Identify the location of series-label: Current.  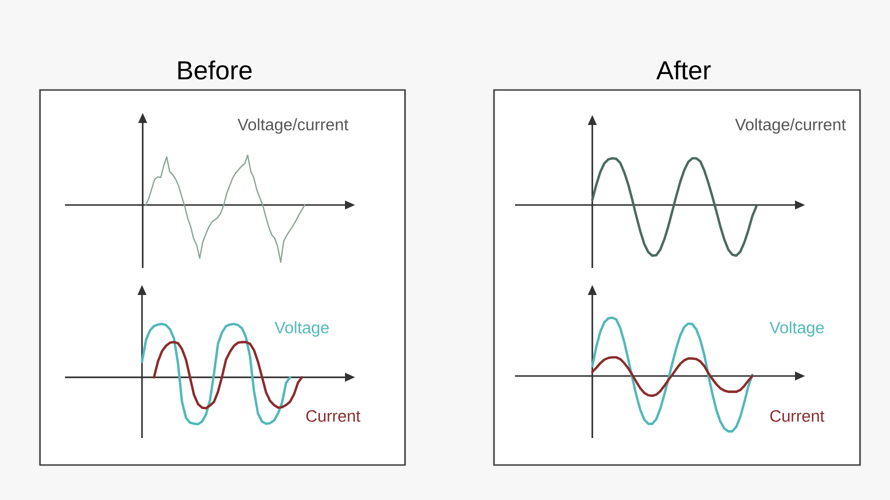
(333, 416).